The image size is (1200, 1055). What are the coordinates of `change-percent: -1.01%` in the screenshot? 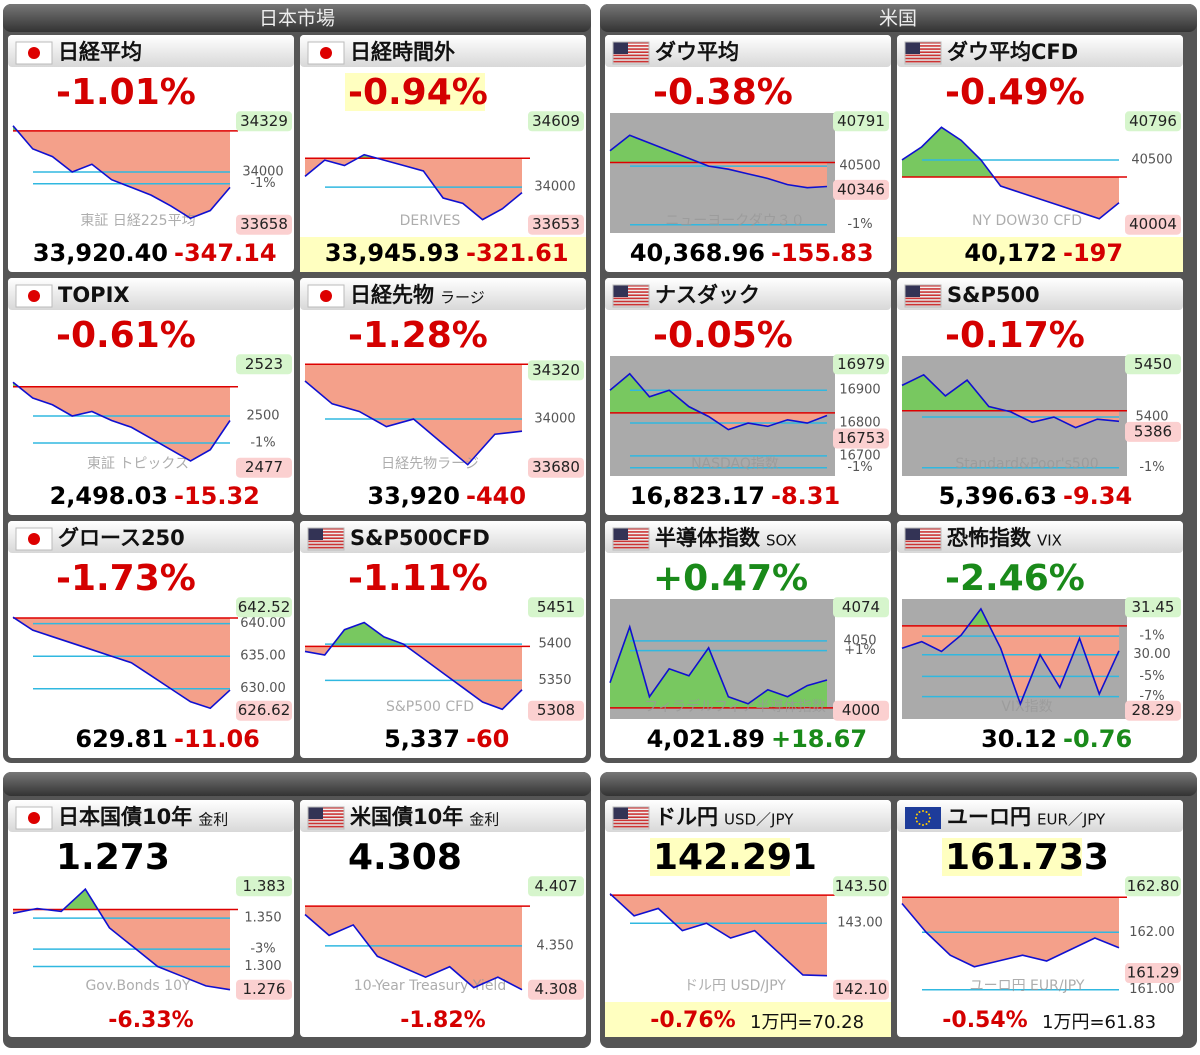 It's located at (126, 92).